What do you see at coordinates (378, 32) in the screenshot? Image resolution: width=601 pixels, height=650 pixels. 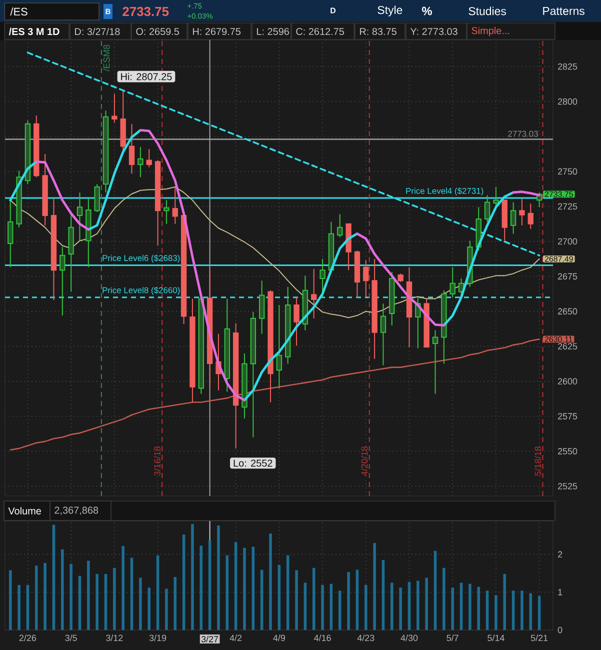 I see `text: R: 83.75` at bounding box center [378, 32].